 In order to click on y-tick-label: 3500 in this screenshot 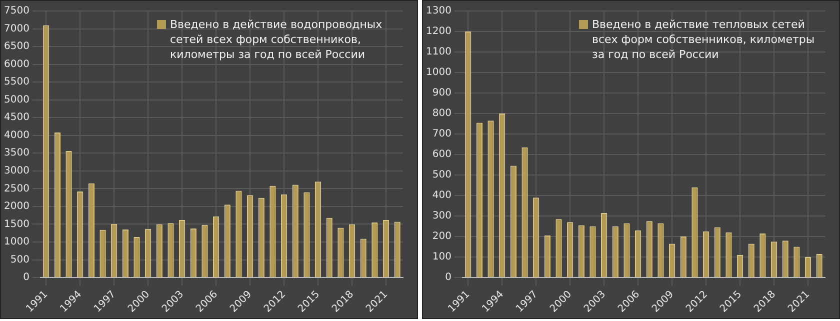, I will do `click(17, 153)`.